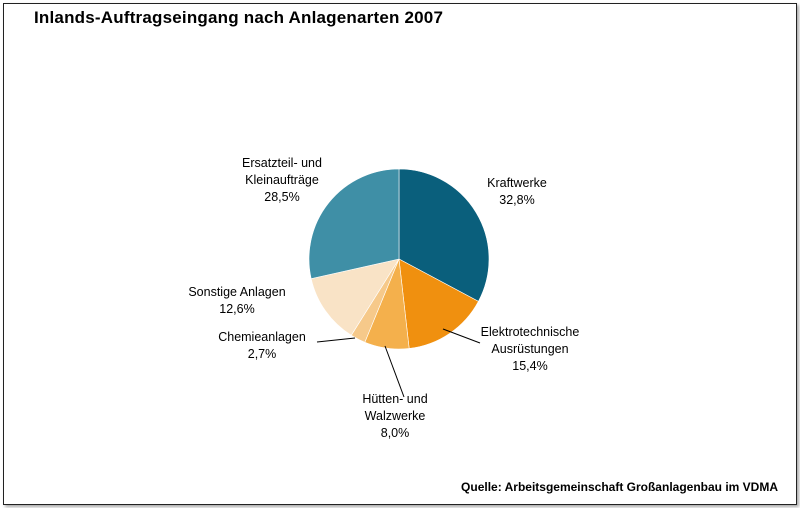  Describe the element at coordinates (530, 332) in the screenshot. I see `slice-category-label: Elektrotechnische` at that location.